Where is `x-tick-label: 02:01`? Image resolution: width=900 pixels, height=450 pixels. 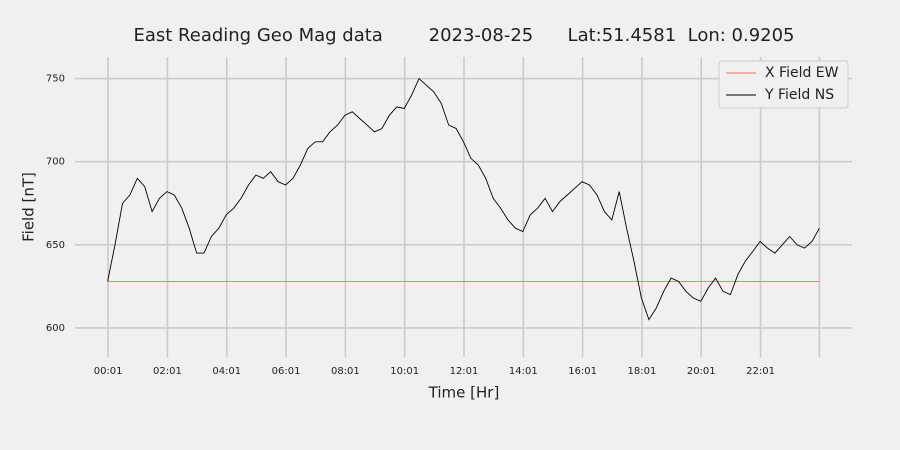
x-tick-label: 02:01 is located at coordinates (167, 371).